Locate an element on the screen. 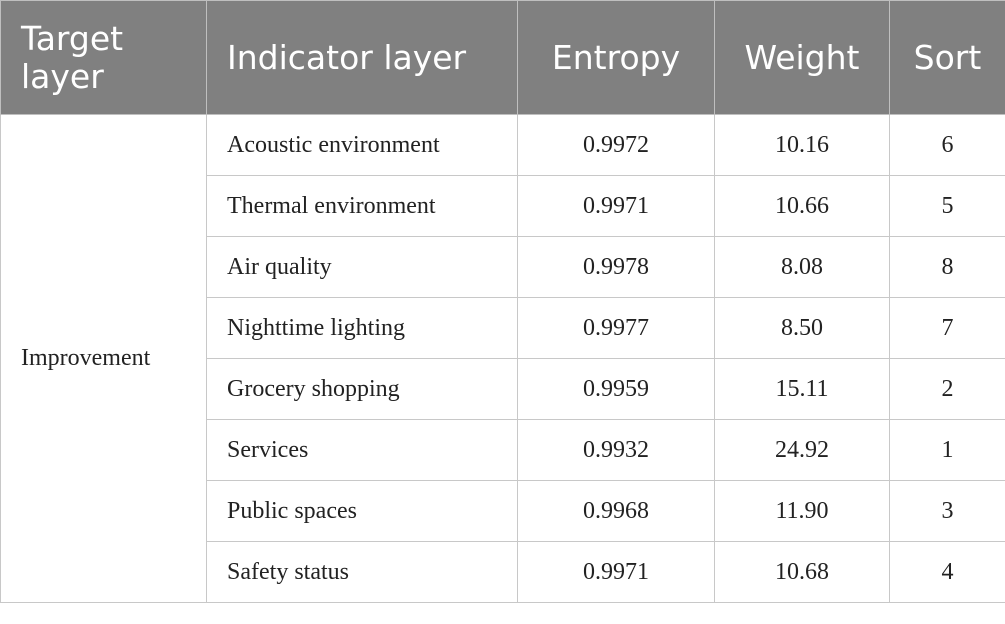 The height and width of the screenshot is (624, 1005). value-cell: 10.16 is located at coordinates (802, 145).